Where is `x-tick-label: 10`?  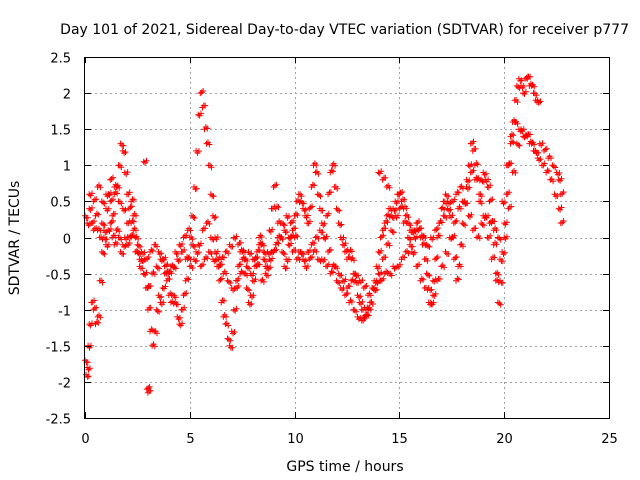 x-tick-label: 10 is located at coordinates (295, 439).